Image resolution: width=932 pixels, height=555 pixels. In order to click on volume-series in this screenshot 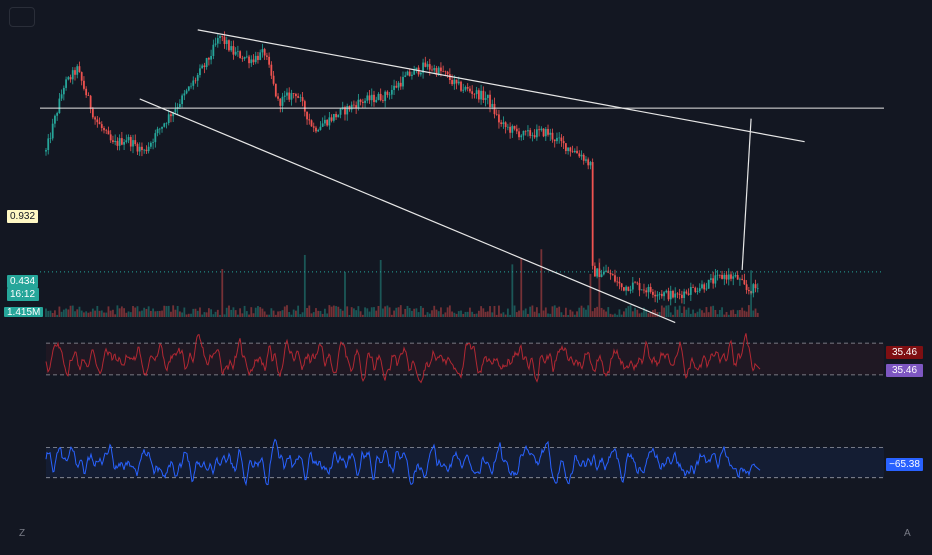, I will do `click(402, 283)`.